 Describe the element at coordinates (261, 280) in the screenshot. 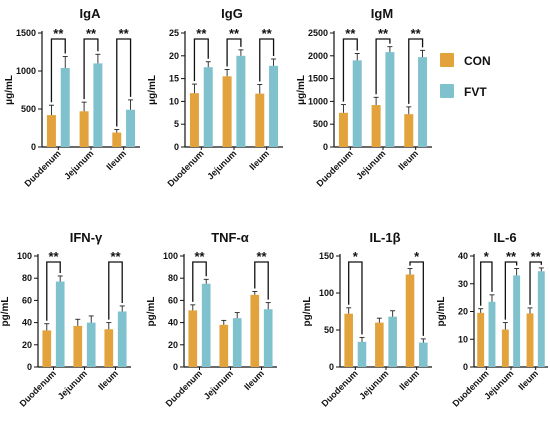

I see `significance-bracket-tnf-ileum` at that location.